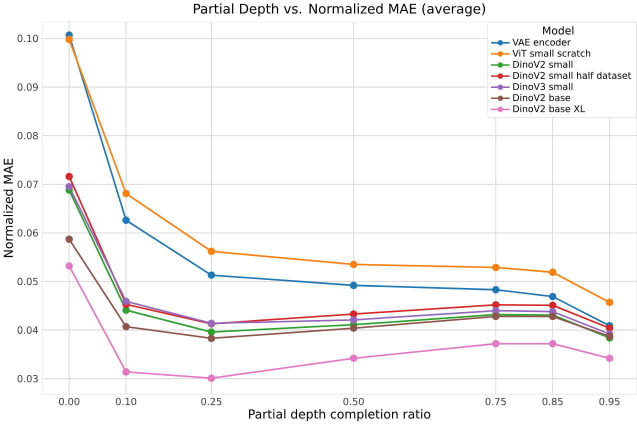 The width and height of the screenshot is (637, 424). What do you see at coordinates (28, 184) in the screenshot?
I see `y-tick-label: 0.07` at bounding box center [28, 184].